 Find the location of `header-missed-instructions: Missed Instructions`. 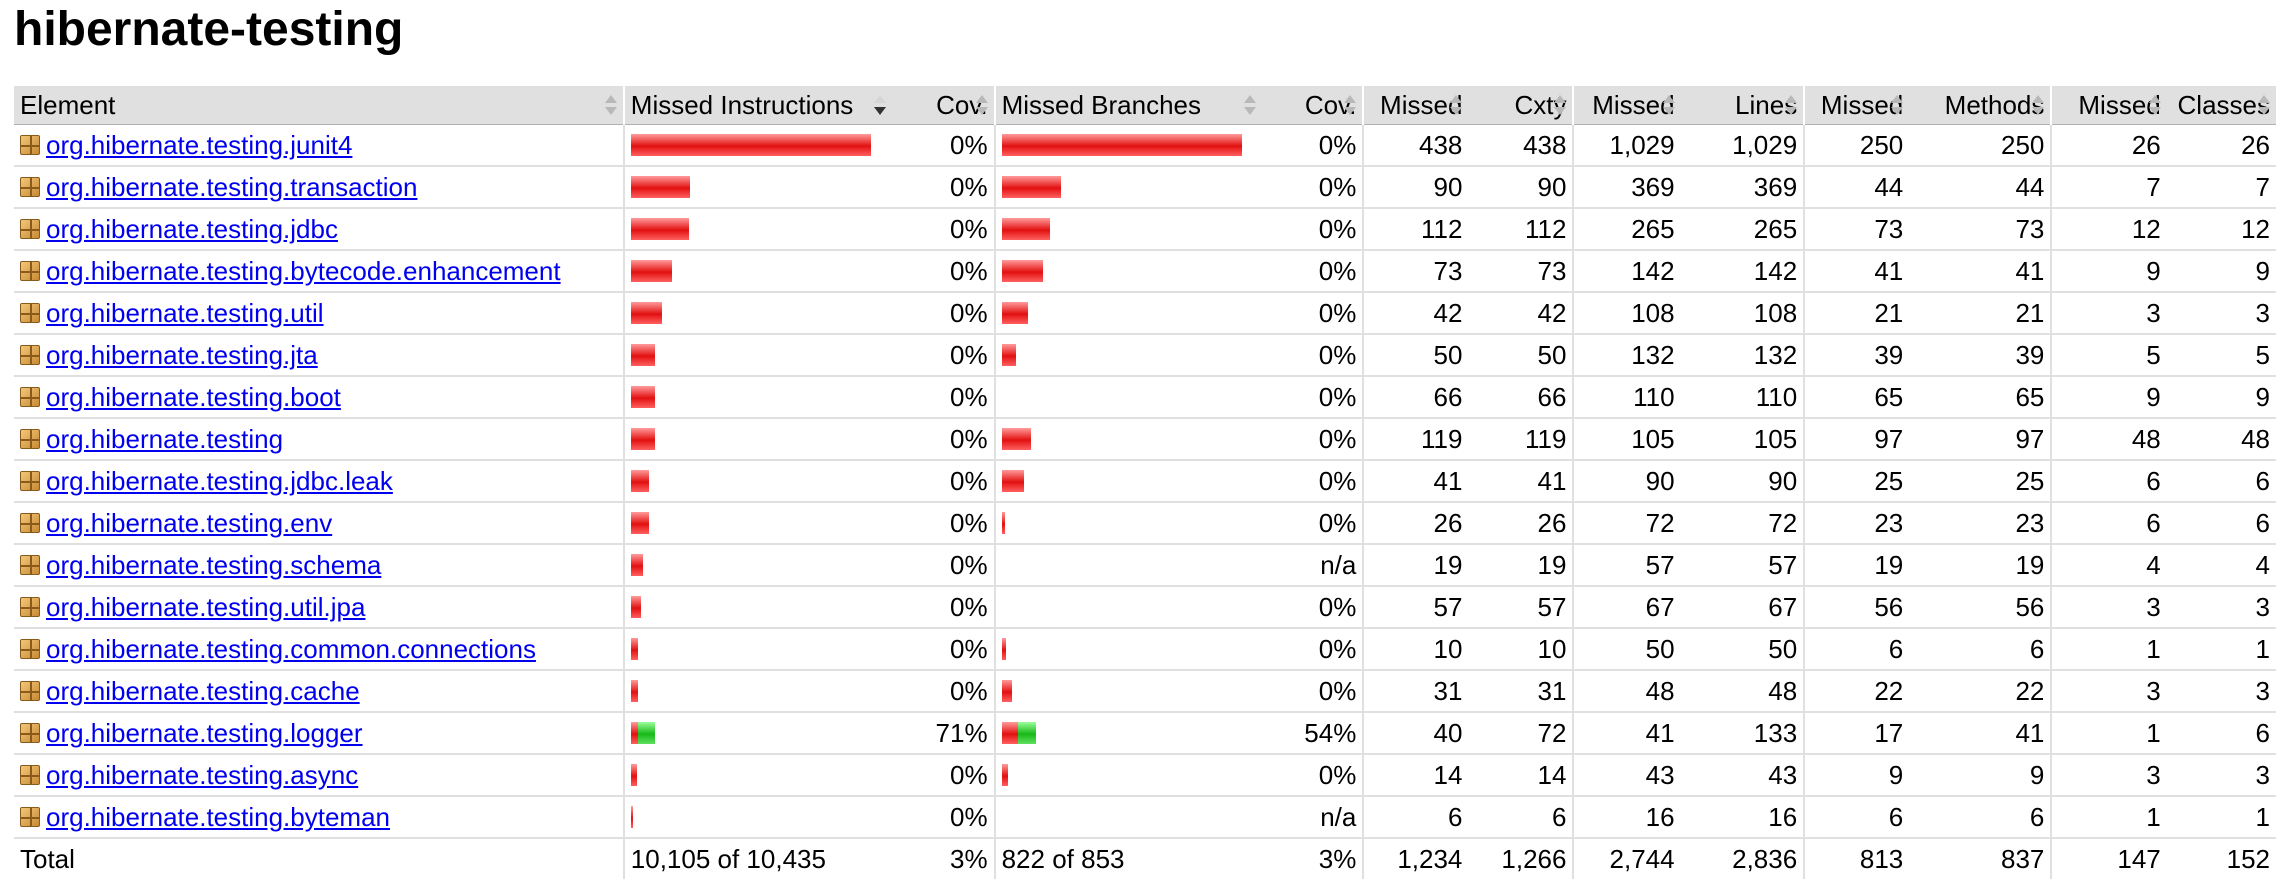

header-missed-instructions: Missed Instructions is located at coordinates (757, 105).